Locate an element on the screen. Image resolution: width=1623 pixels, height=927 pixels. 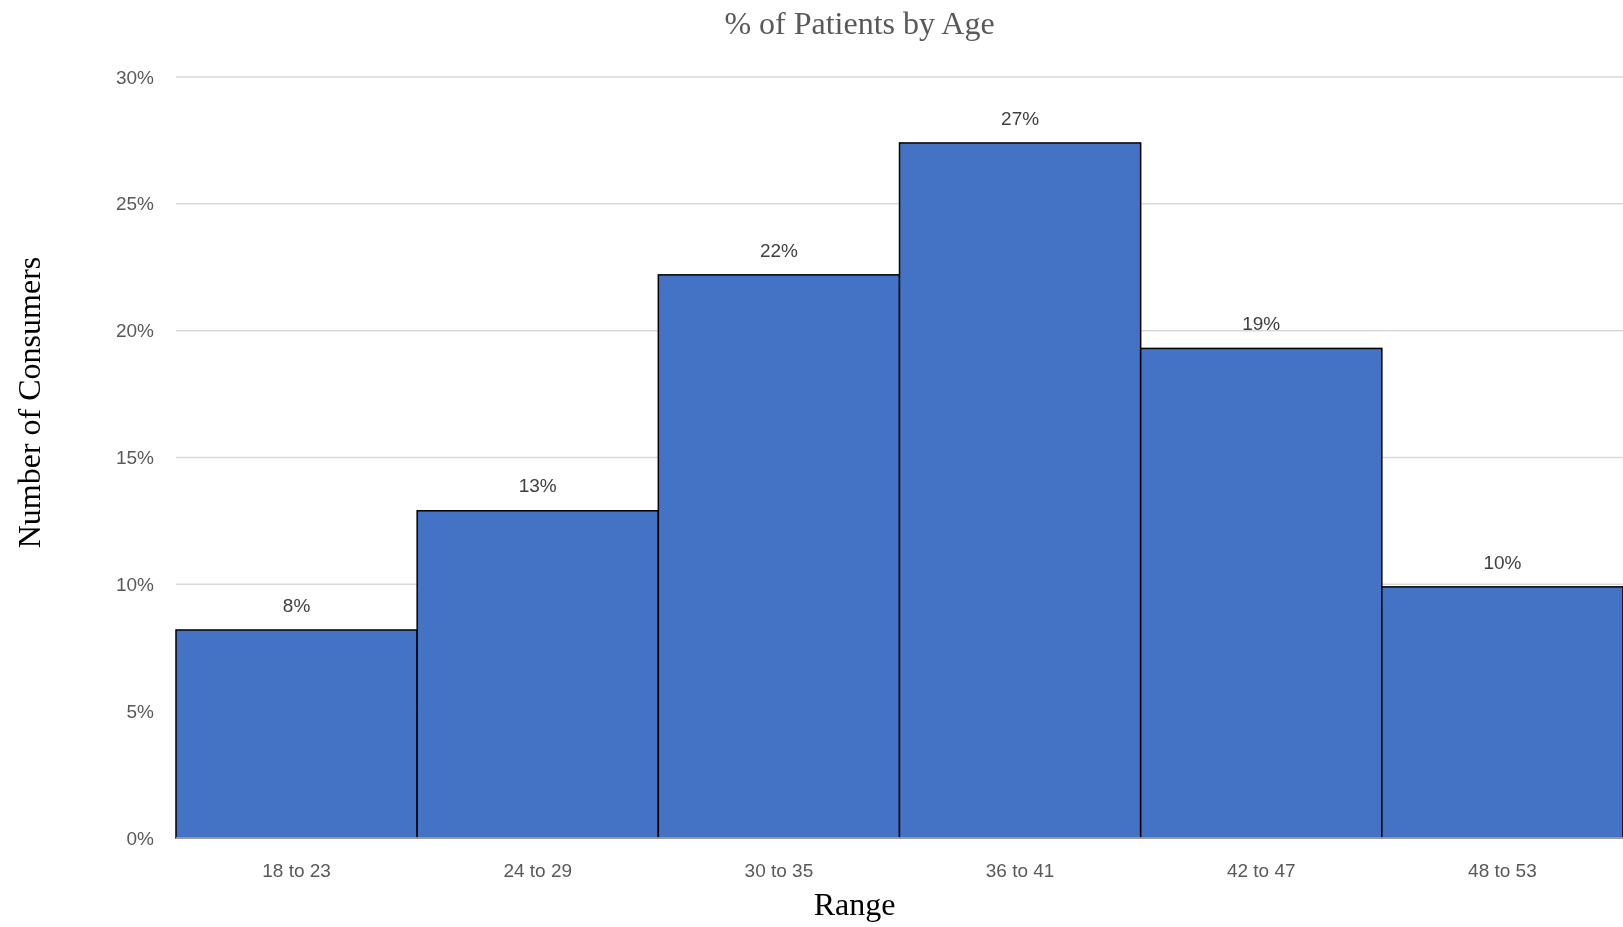
x-tick-label: 24 to 29 is located at coordinates (538, 870).